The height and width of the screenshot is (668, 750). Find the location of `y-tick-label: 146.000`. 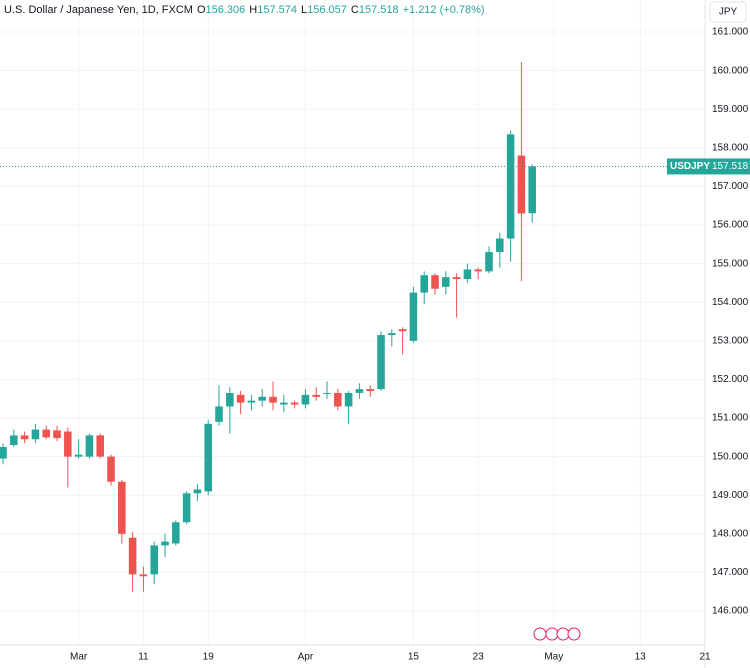

y-tick-label: 146.000 is located at coordinates (730, 611).